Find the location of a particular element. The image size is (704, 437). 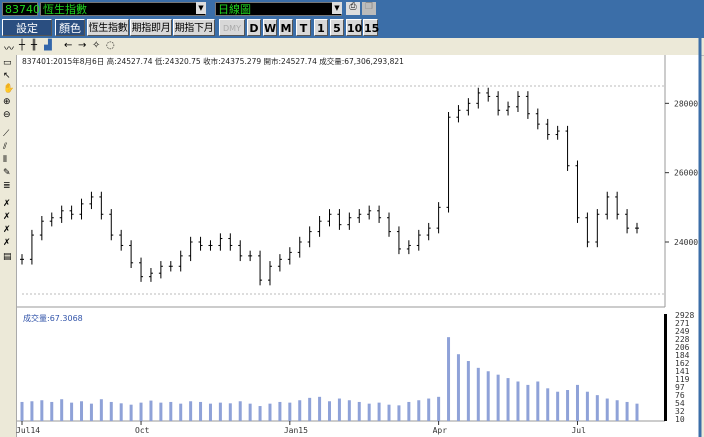

vertical-lines-icon: ⦀ is located at coordinates (5, 160).